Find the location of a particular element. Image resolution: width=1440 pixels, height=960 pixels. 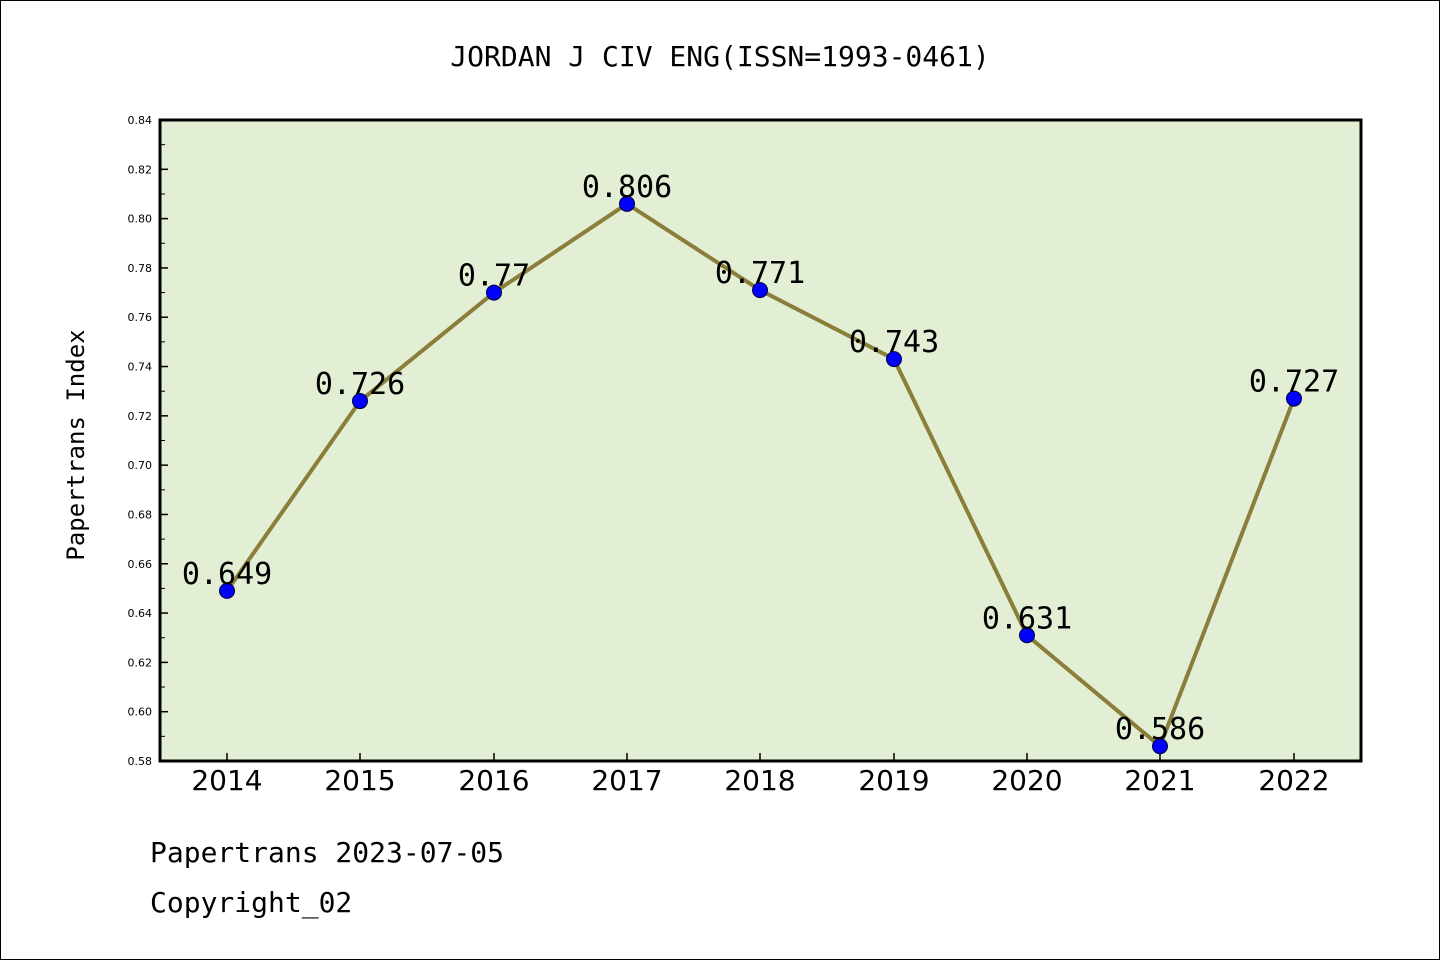

y-tick-label: 0.80 is located at coordinates (140, 219).